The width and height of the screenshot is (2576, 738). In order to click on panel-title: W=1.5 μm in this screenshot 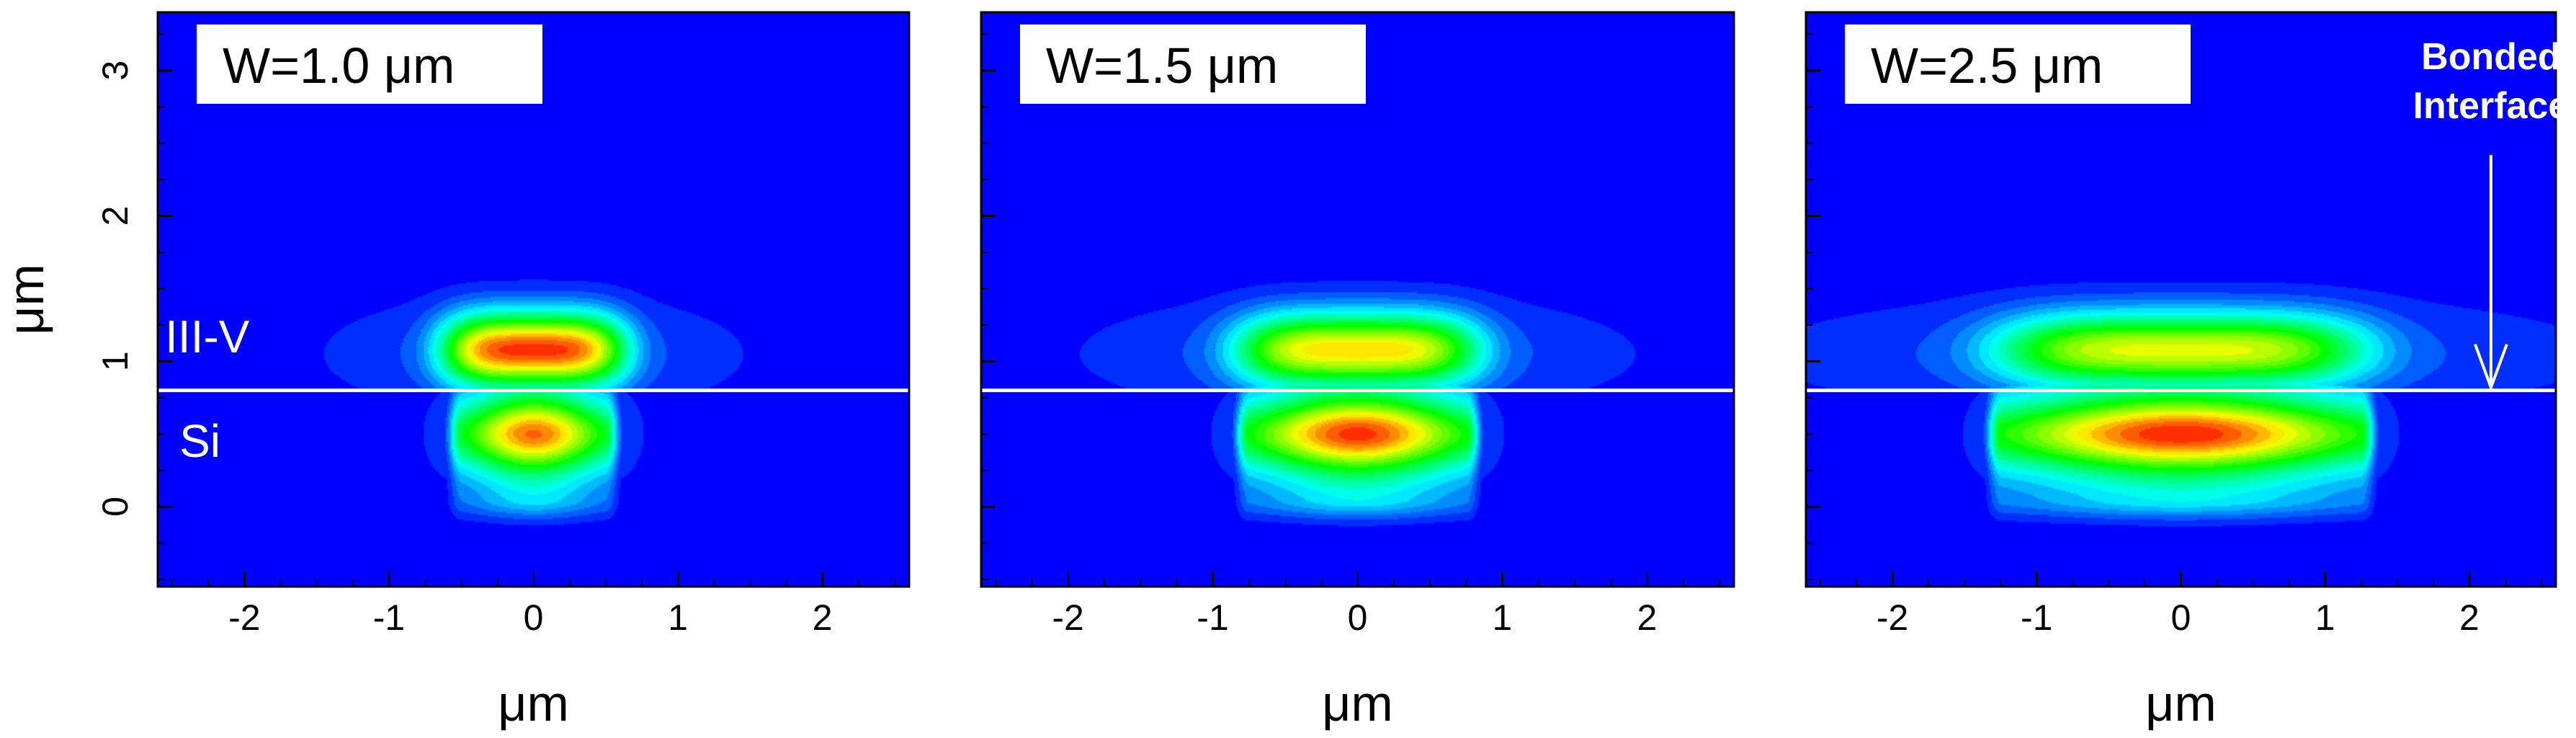, I will do `click(1162, 65)`.